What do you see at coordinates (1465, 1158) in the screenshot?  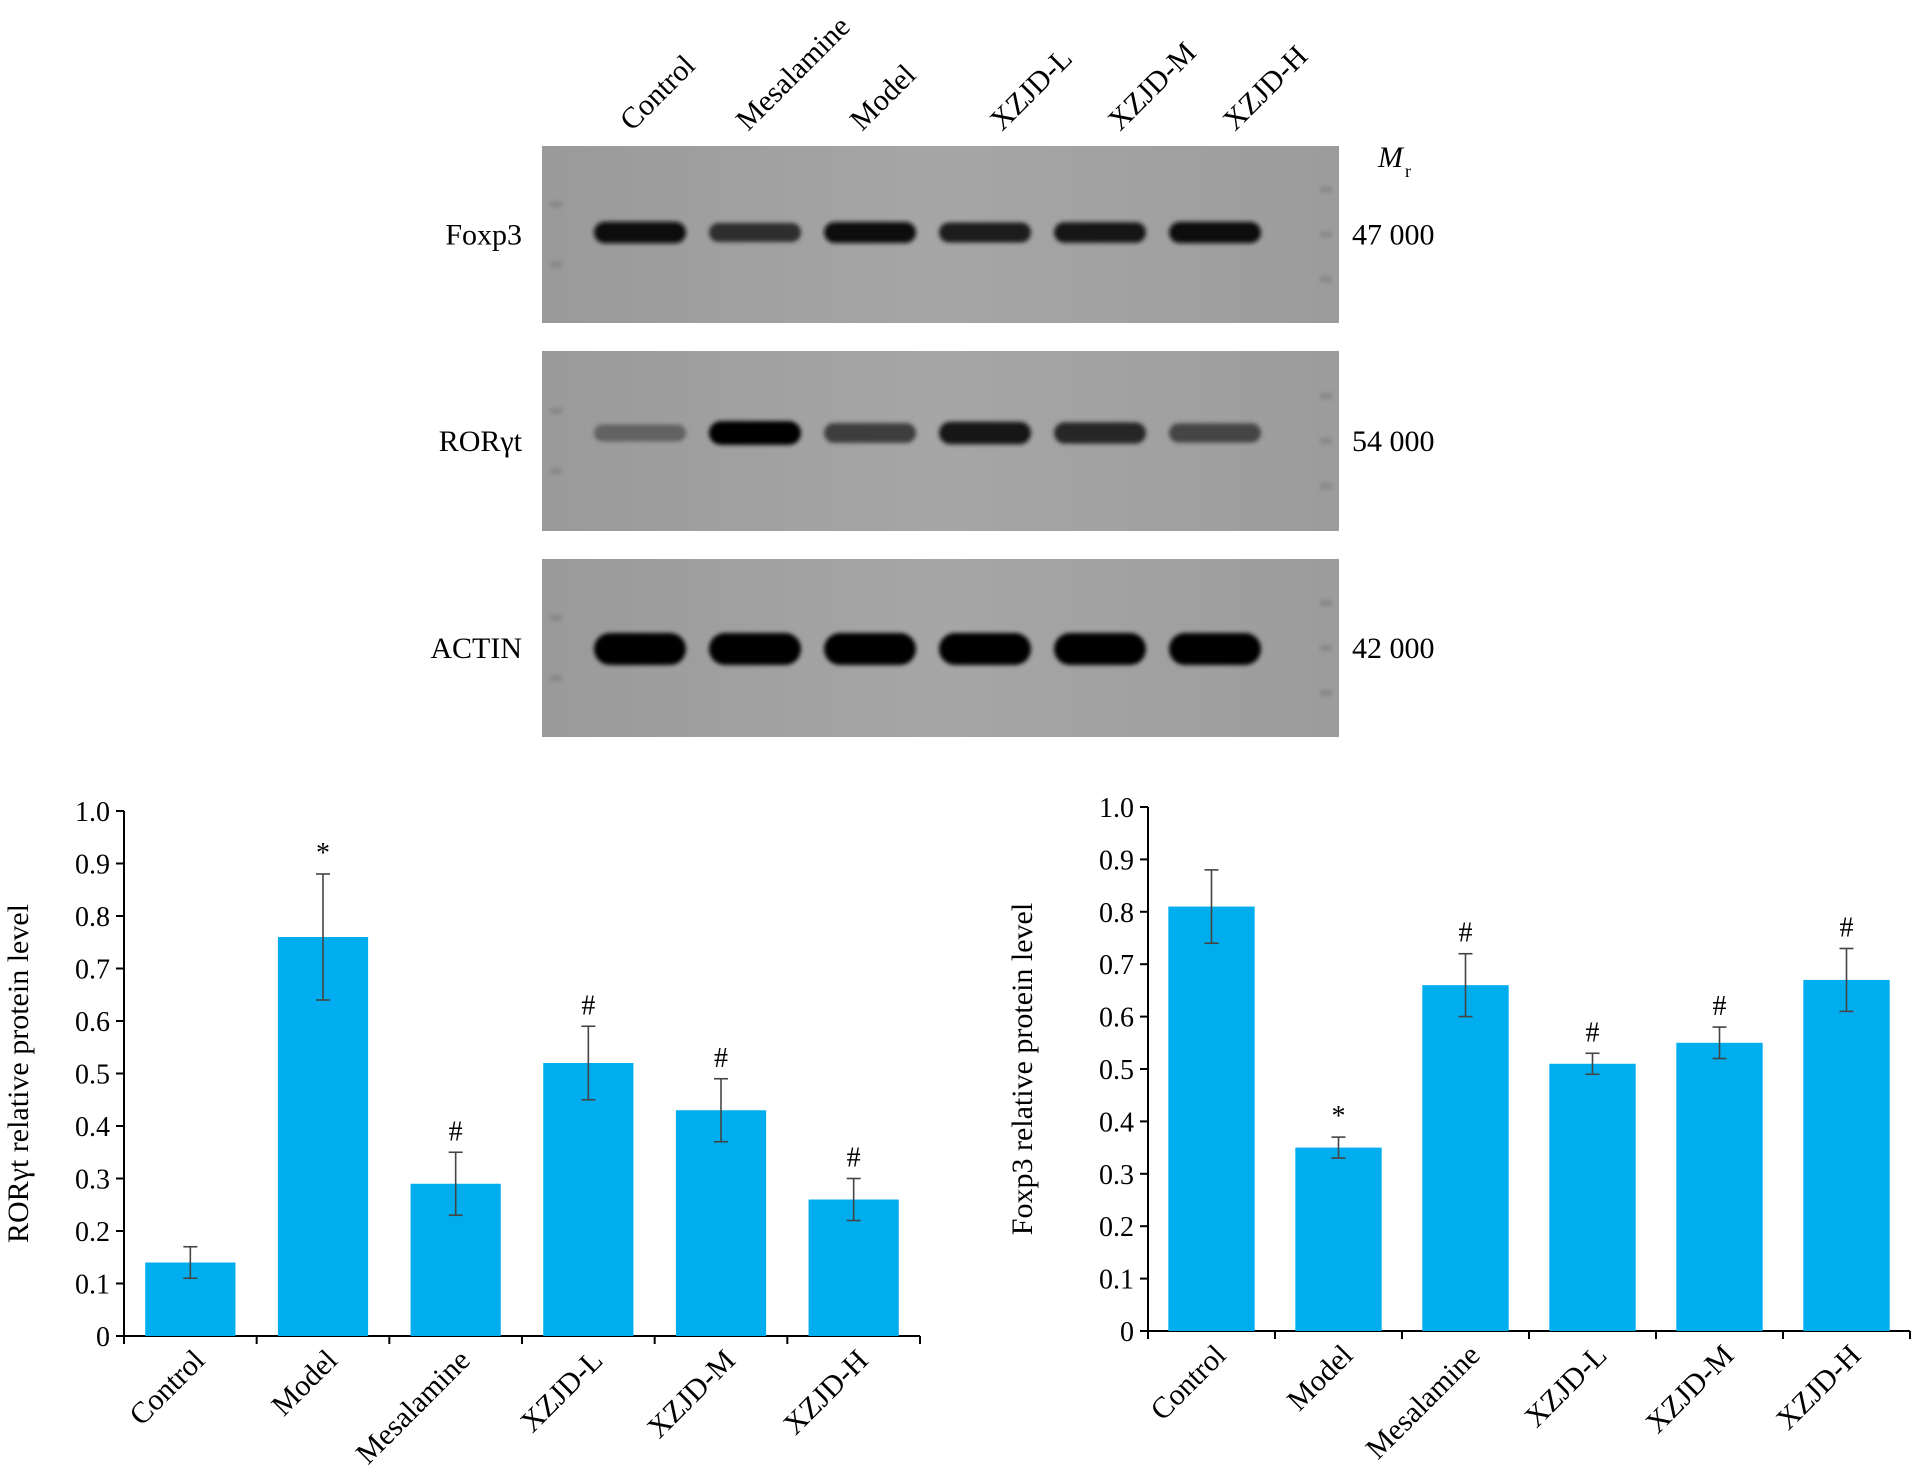 I see `bar-mesalamine` at bounding box center [1465, 1158].